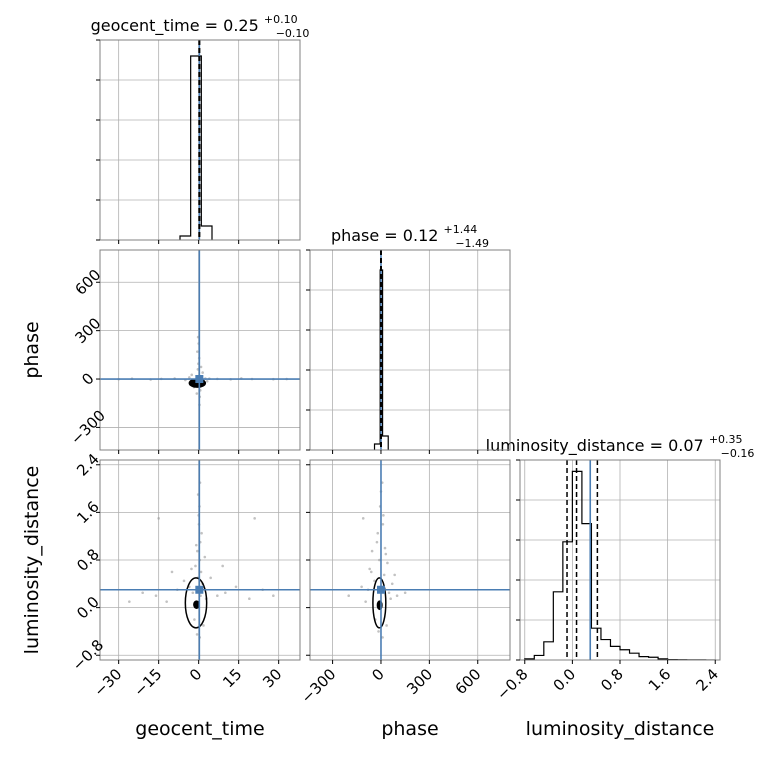  Describe the element at coordinates (472, 243) in the screenshot. I see `title-phase-lower: −1.49` at that location.